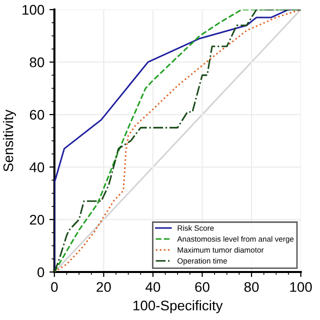 The width and height of the screenshot is (320, 320). I want to click on x-tick-label: 40, so click(153, 287).